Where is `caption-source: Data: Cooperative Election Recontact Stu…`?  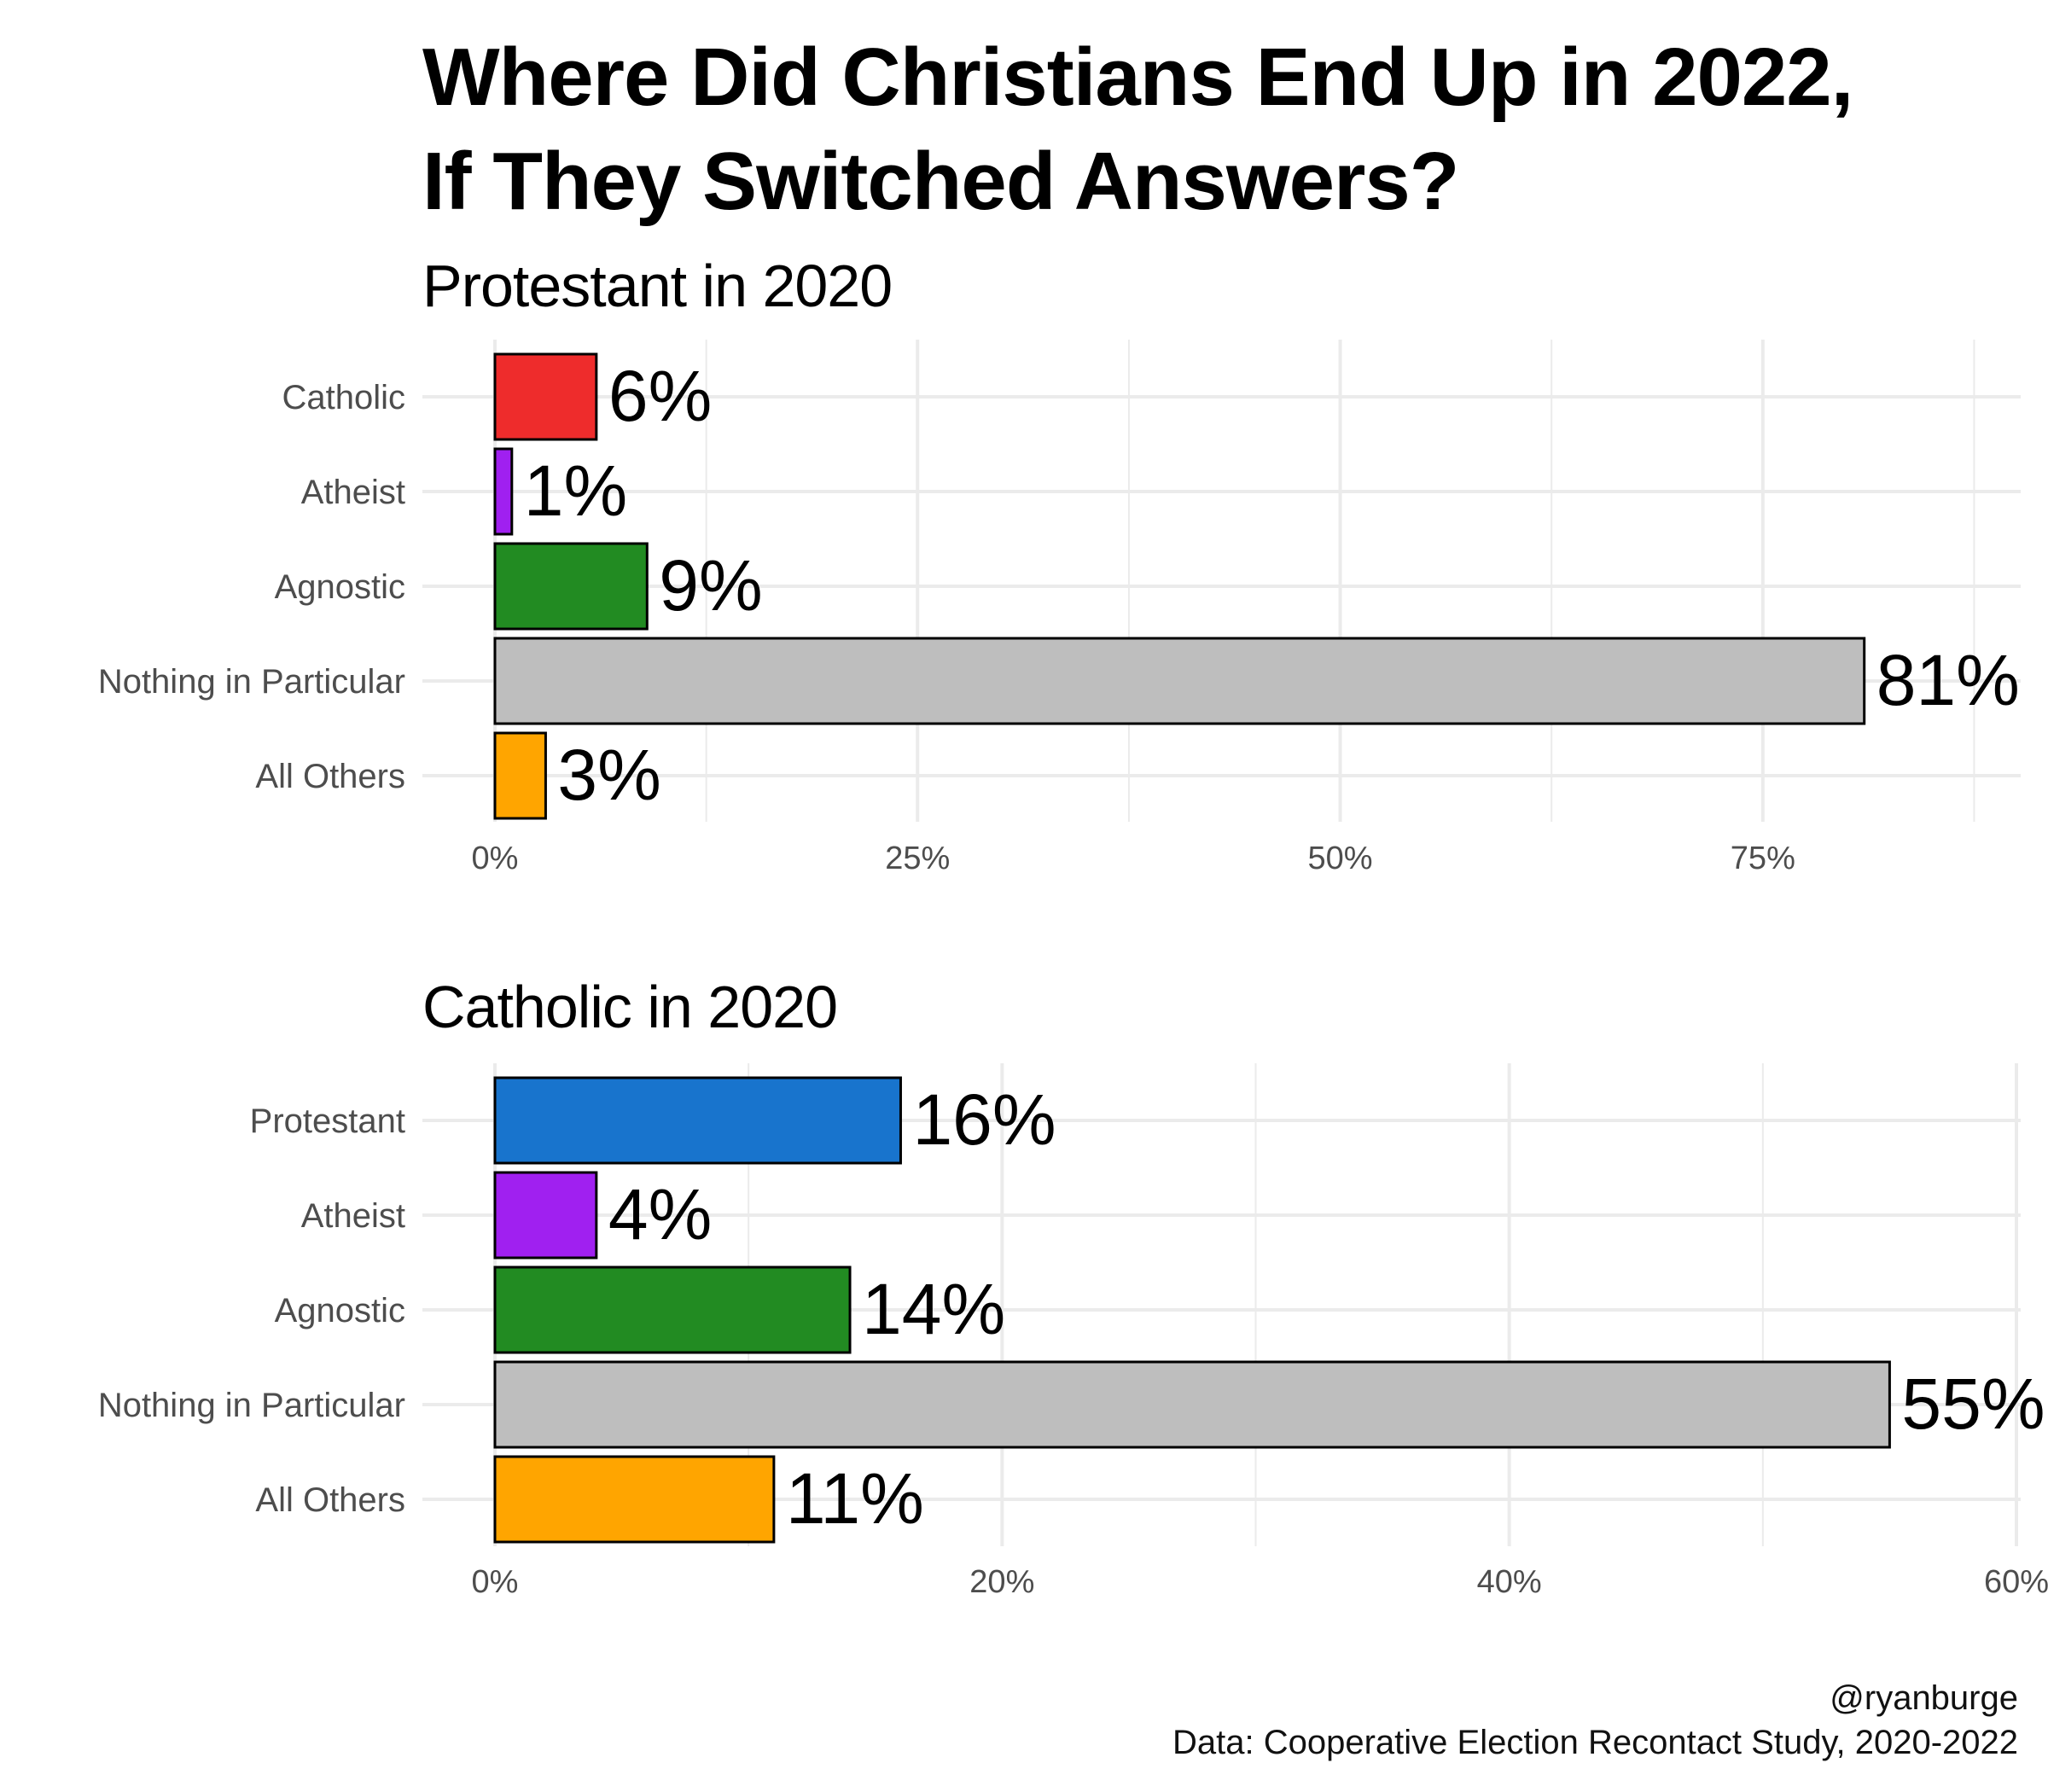 caption-source: Data: Cooperative Election Recontact Stu… is located at coordinates (1595, 1742).